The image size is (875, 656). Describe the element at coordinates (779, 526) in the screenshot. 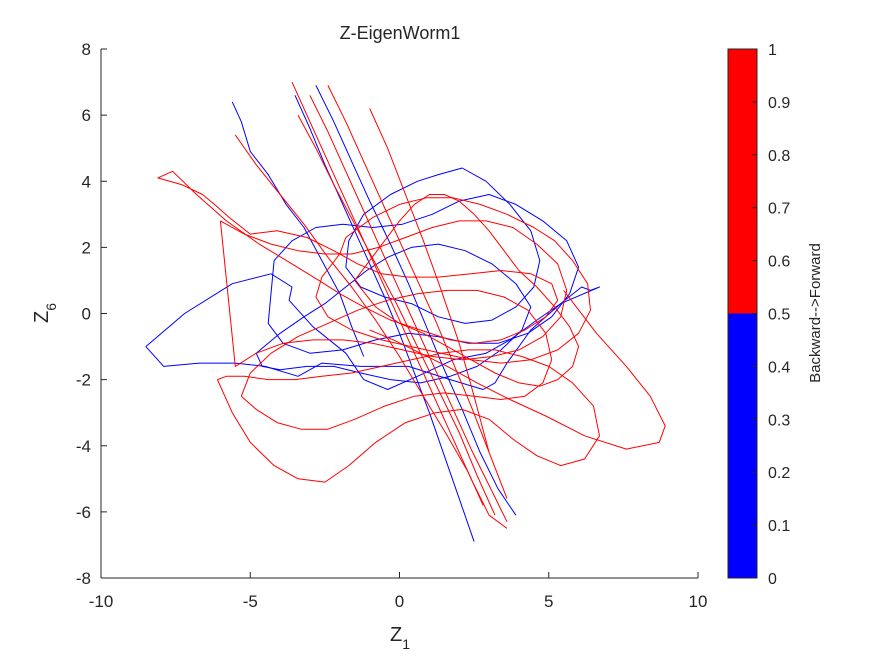

I see `colorbar-tick-label: 0.1` at that location.